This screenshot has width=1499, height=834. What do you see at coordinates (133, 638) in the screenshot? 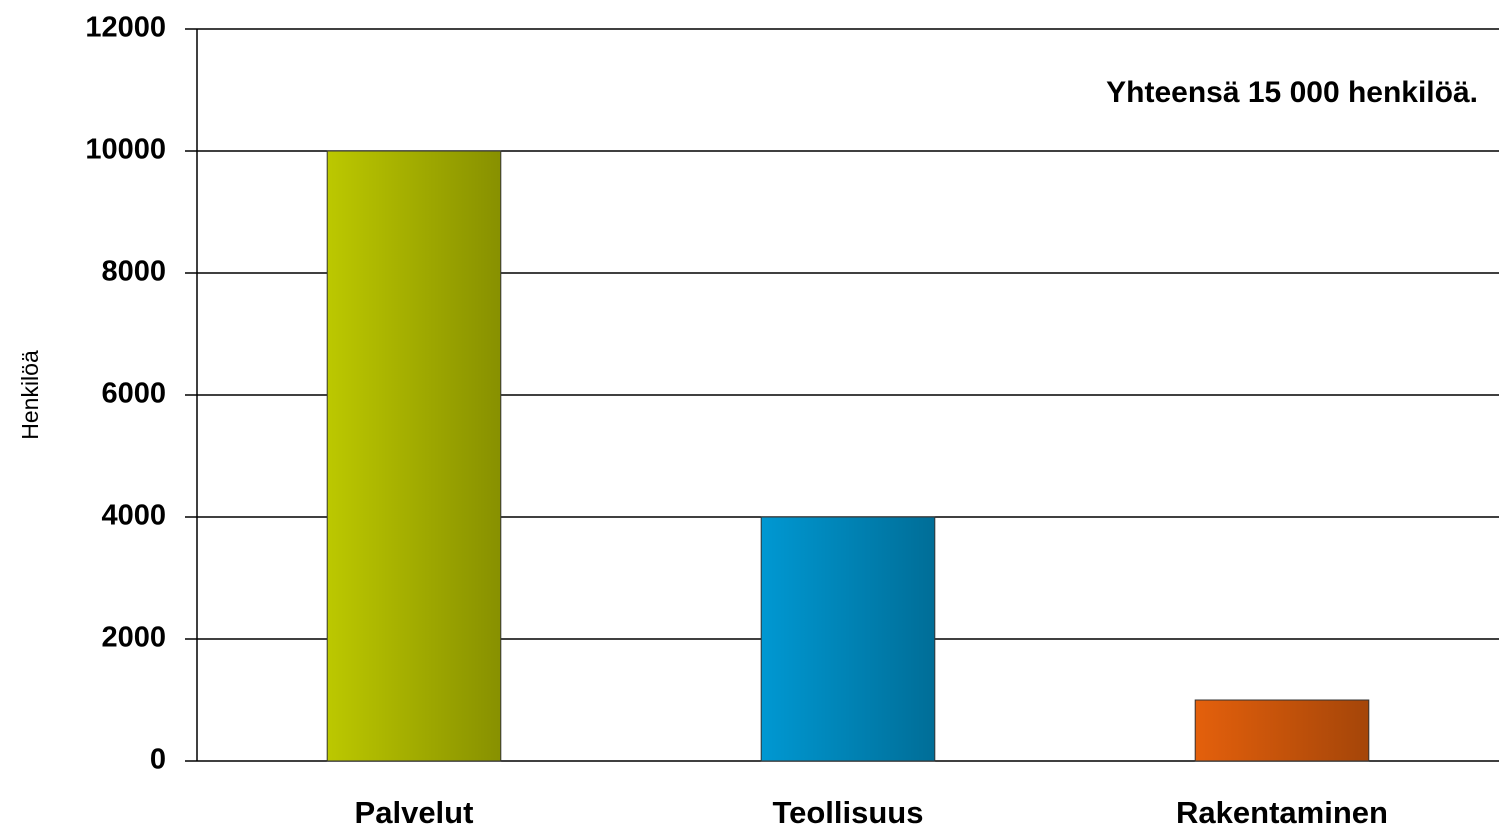
I see `y-tick-label: 2000` at bounding box center [133, 638].